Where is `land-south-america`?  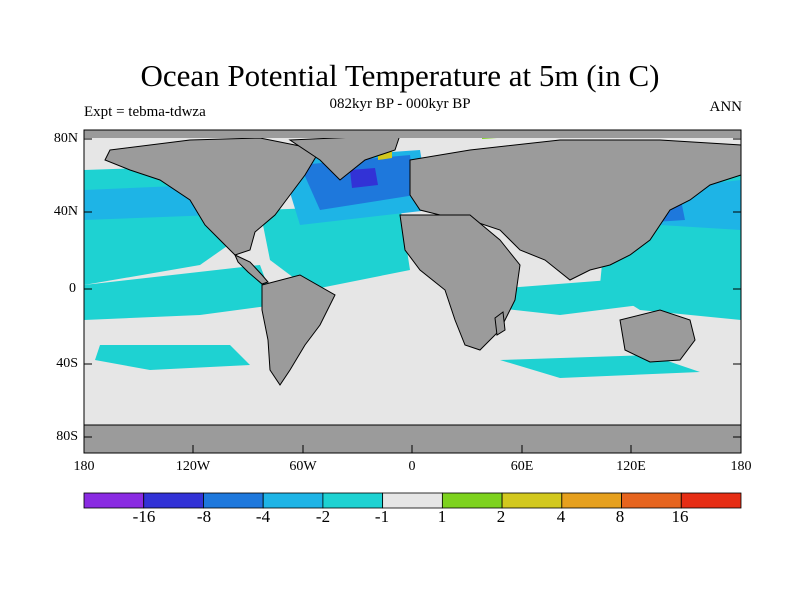 land-south-america is located at coordinates (298, 330).